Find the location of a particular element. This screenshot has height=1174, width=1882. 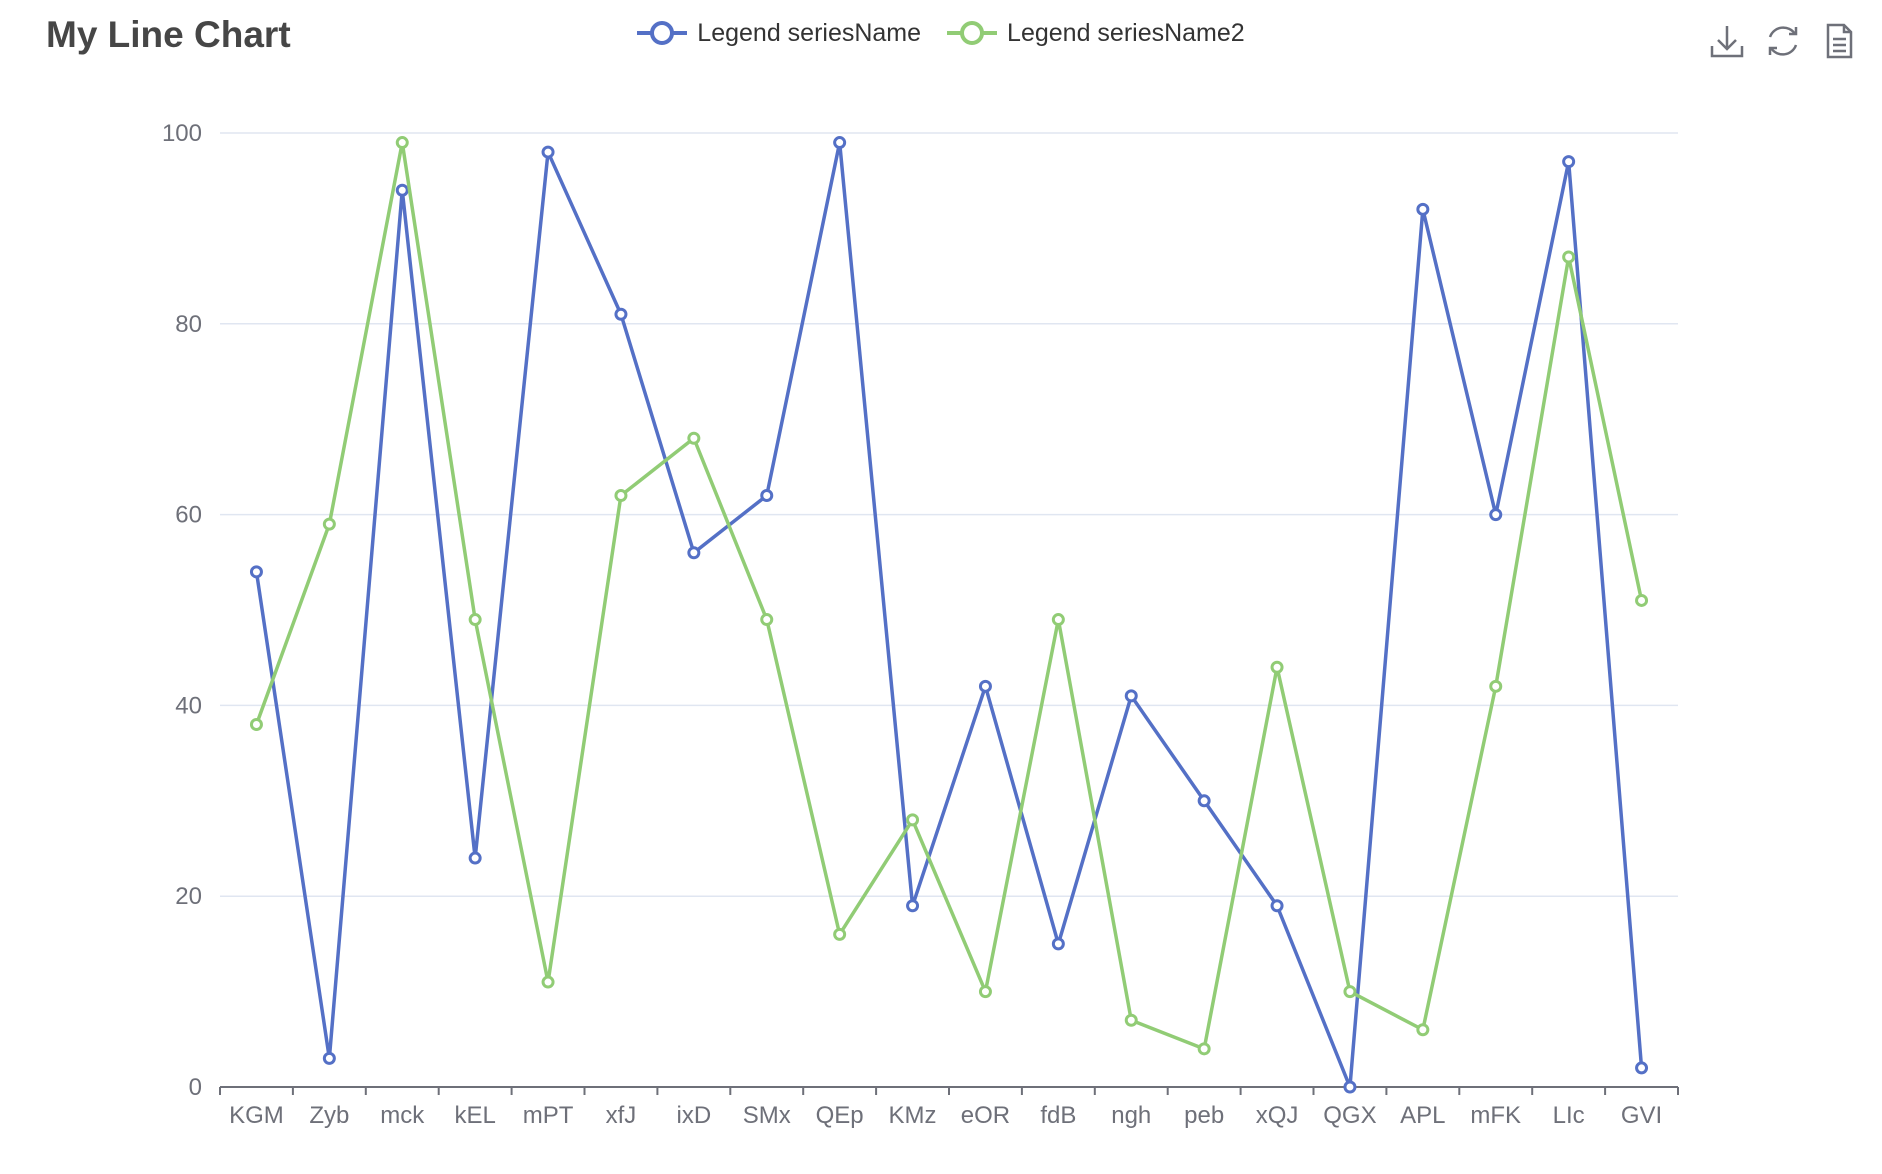

refresh-icon is located at coordinates (1783, 41).